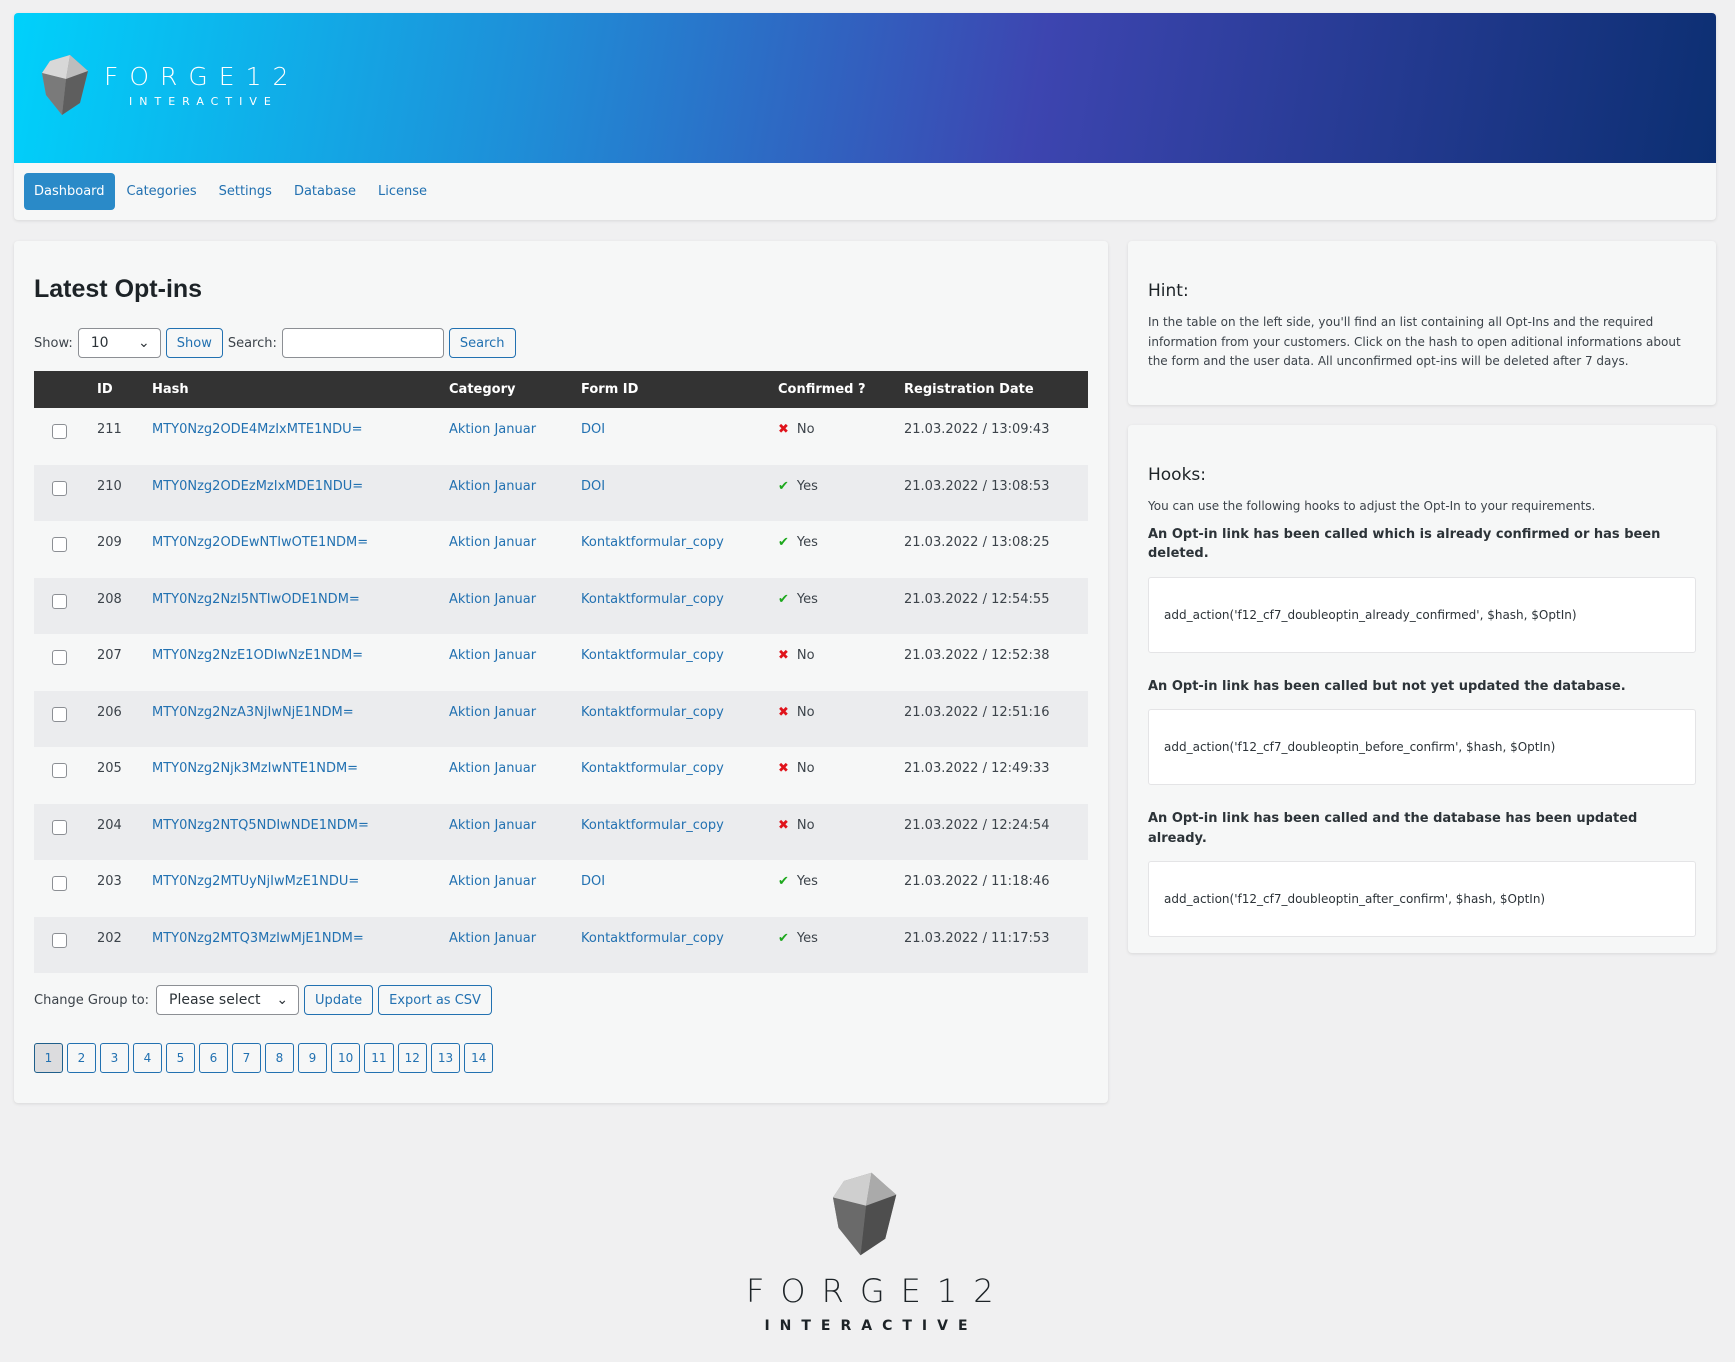 This screenshot has height=1362, width=1735. Describe the element at coordinates (610, 389) in the screenshot. I see `col-form-id: Form ID` at that location.